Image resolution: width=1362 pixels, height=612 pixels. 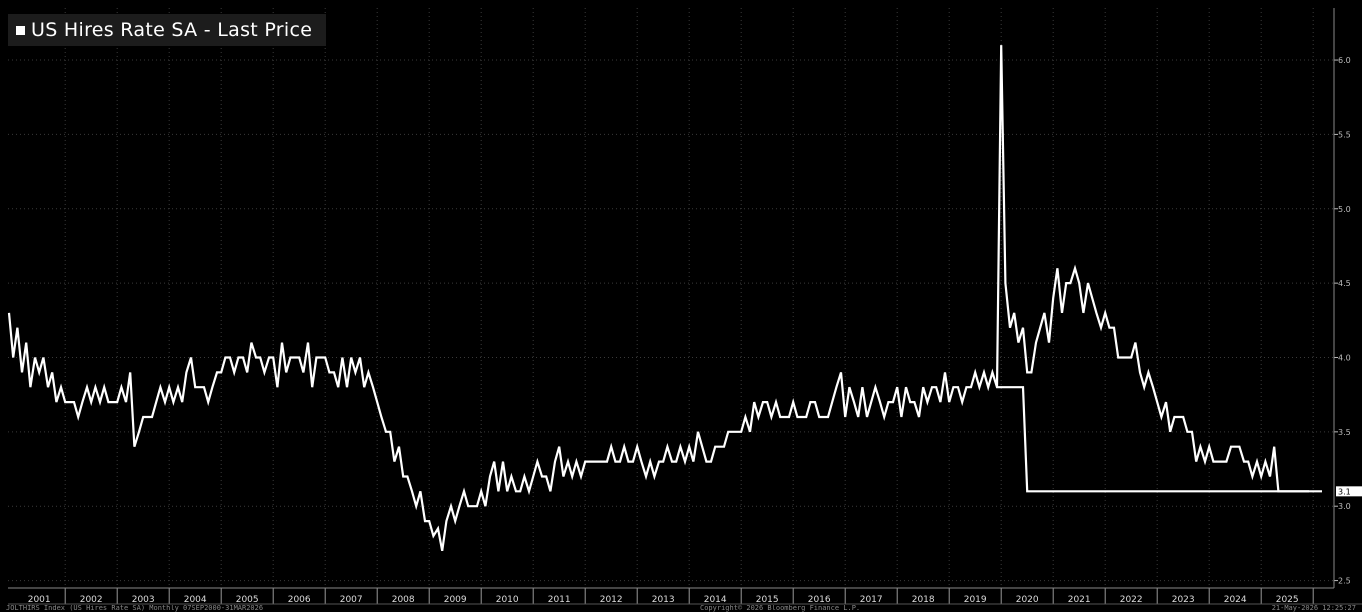 I want to click on x-tick-label: 2002, so click(x=91, y=600).